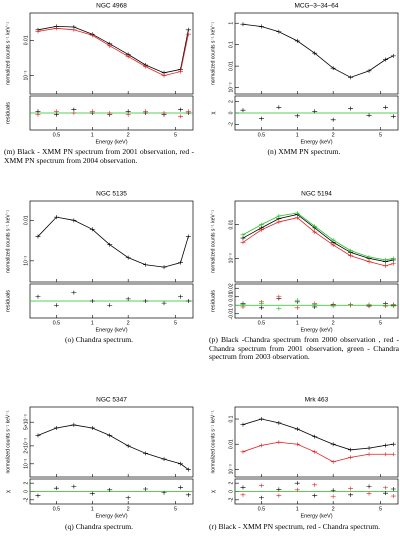 Image resolution: width=400 pixels, height=543 pixels. I want to click on caption: (q) Chandra spectrum., so click(99, 526).